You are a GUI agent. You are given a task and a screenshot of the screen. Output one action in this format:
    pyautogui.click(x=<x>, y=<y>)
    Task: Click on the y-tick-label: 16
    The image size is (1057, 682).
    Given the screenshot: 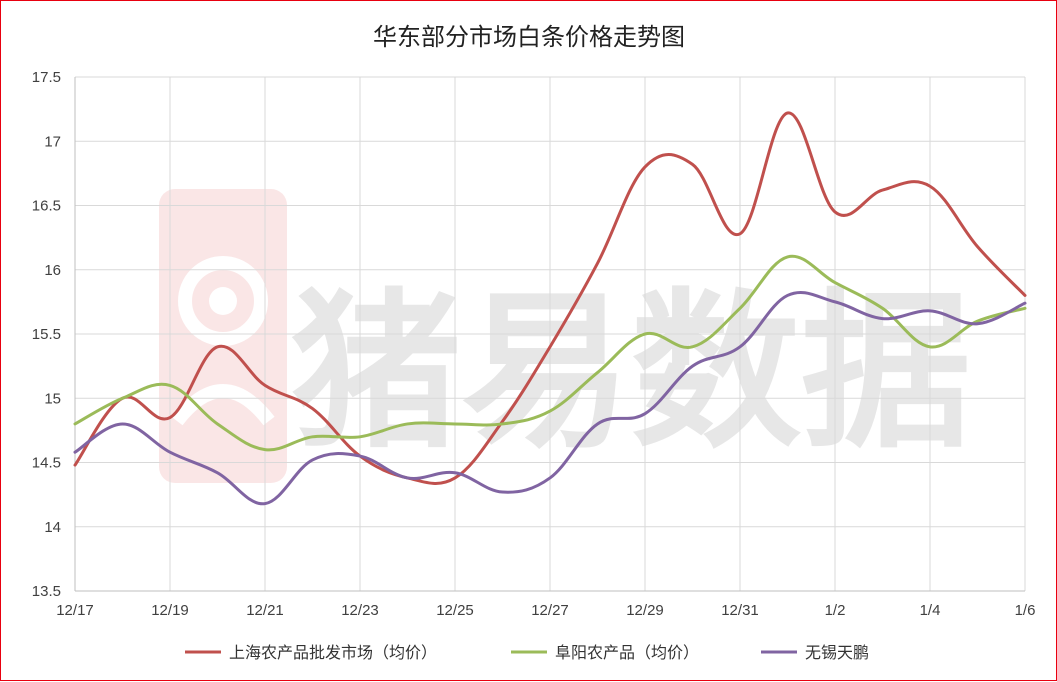 What is the action you would take?
    pyautogui.click(x=52, y=270)
    